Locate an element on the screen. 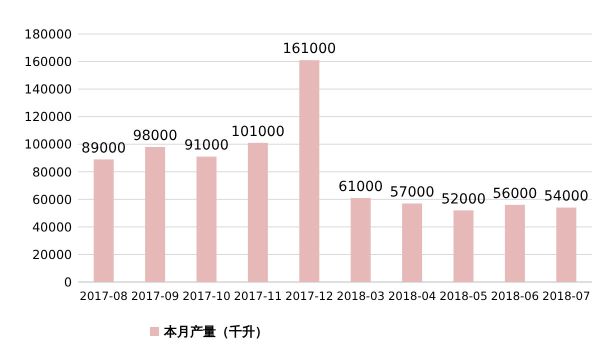  data-label: 98000 is located at coordinates (155, 136).